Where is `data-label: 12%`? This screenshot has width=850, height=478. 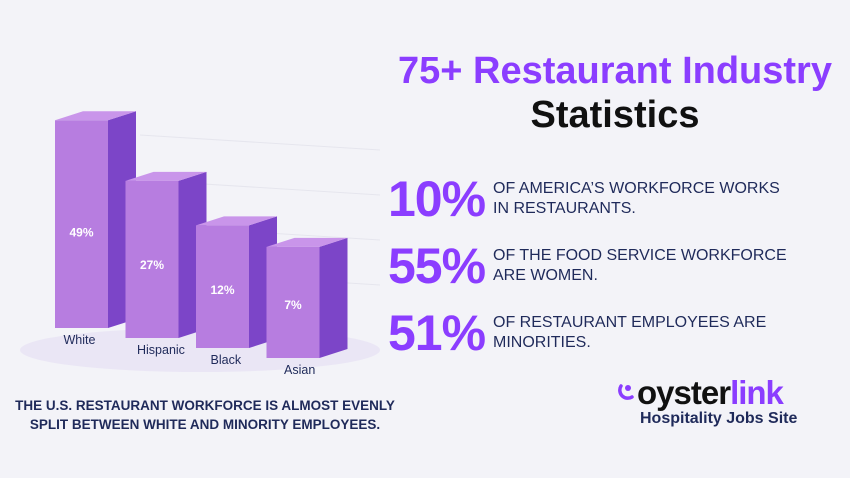
data-label: 12% is located at coordinates (222, 290).